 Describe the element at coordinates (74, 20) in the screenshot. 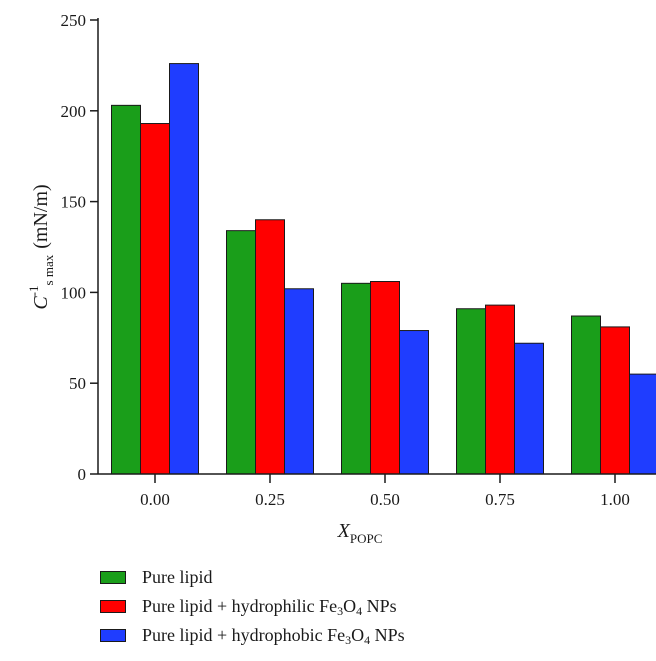

I see `y-tick-label: 250` at that location.